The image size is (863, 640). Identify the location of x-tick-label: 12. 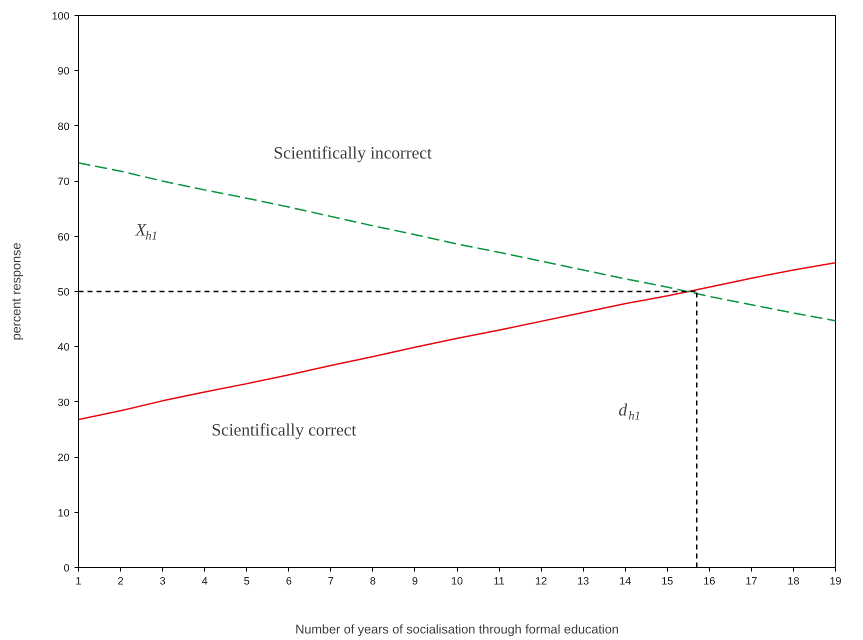
(541, 582).